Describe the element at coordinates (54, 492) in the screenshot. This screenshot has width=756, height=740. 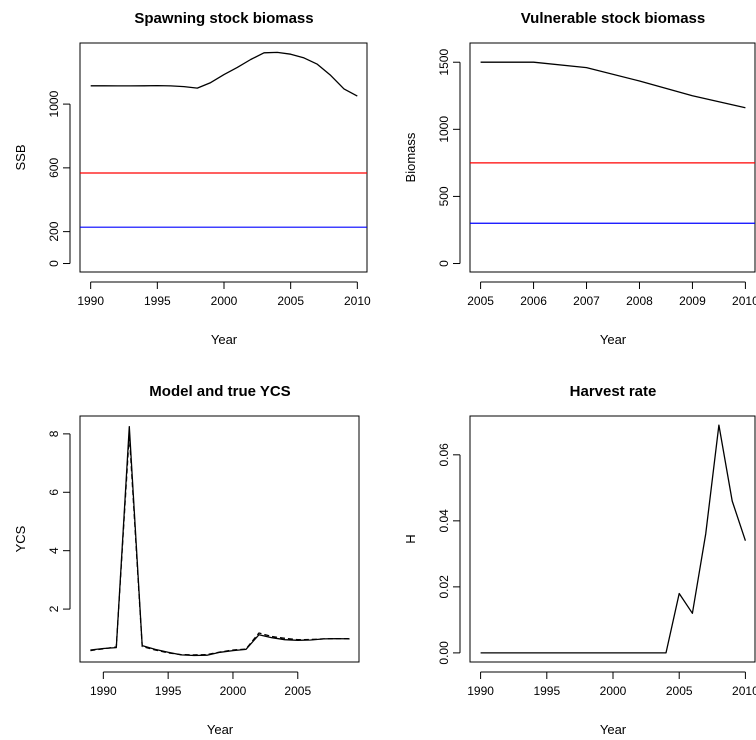
I see `y-tick-label: 6` at that location.